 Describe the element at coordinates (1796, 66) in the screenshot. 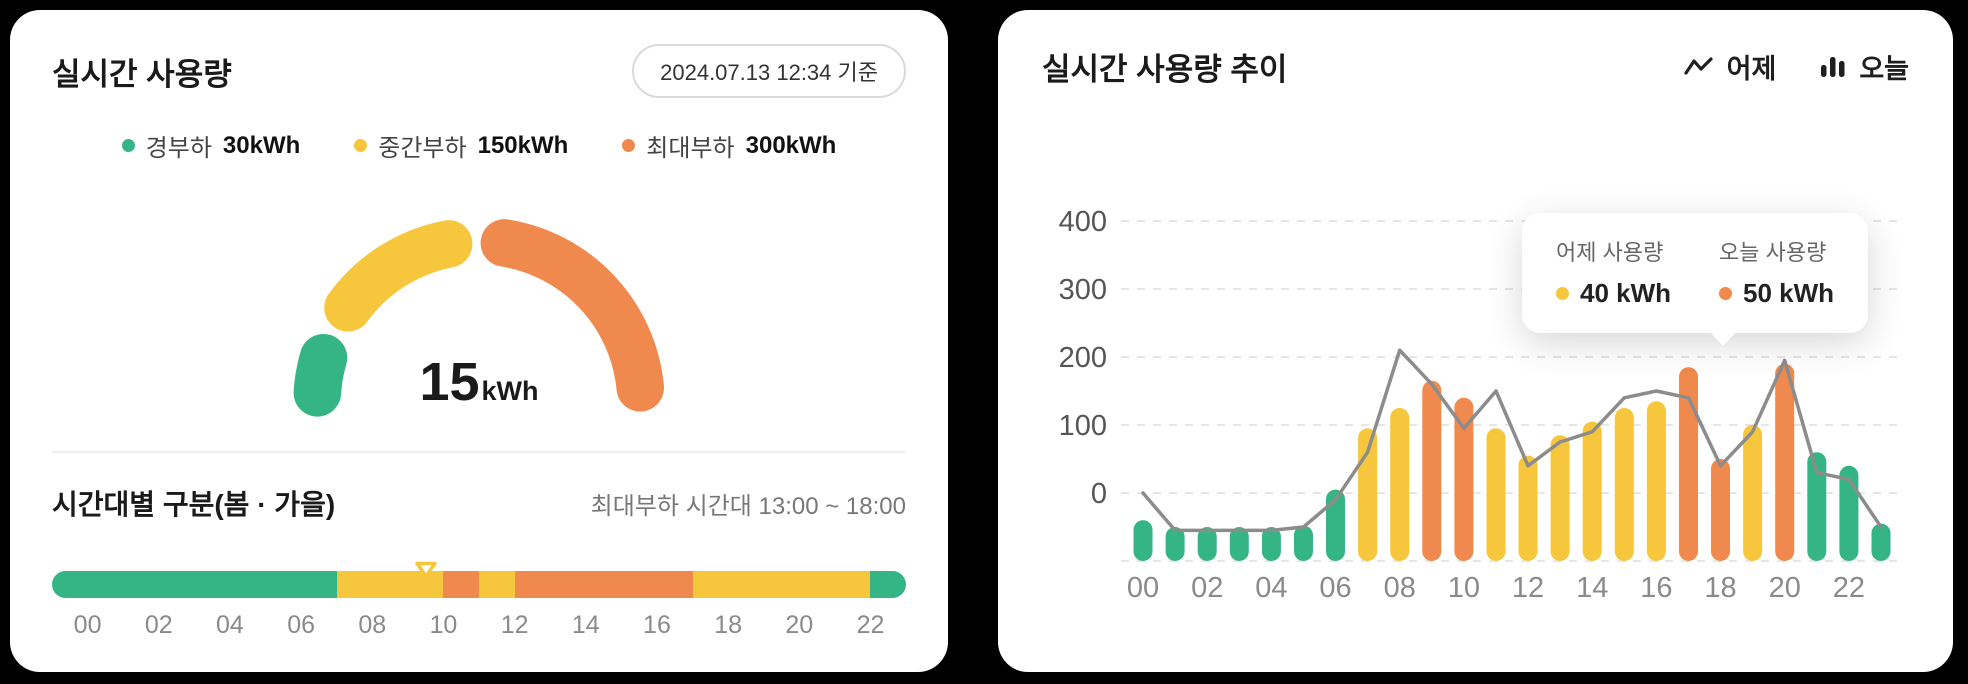

I see `trend-legend: 어제 오늘` at that location.